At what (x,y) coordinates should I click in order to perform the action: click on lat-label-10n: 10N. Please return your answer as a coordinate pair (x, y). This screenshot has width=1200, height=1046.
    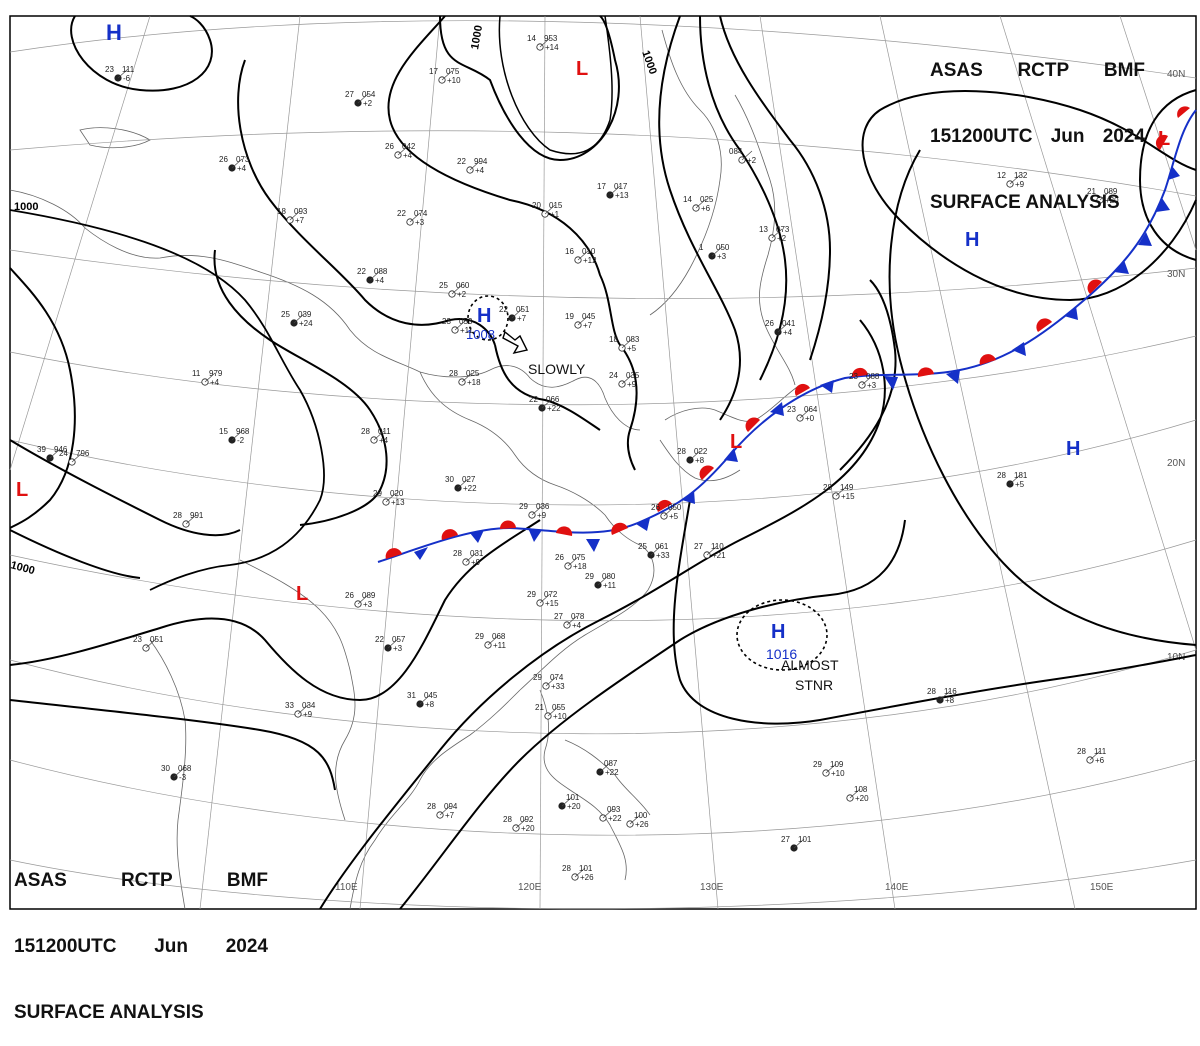
    Looking at the image, I should click on (1176, 657).